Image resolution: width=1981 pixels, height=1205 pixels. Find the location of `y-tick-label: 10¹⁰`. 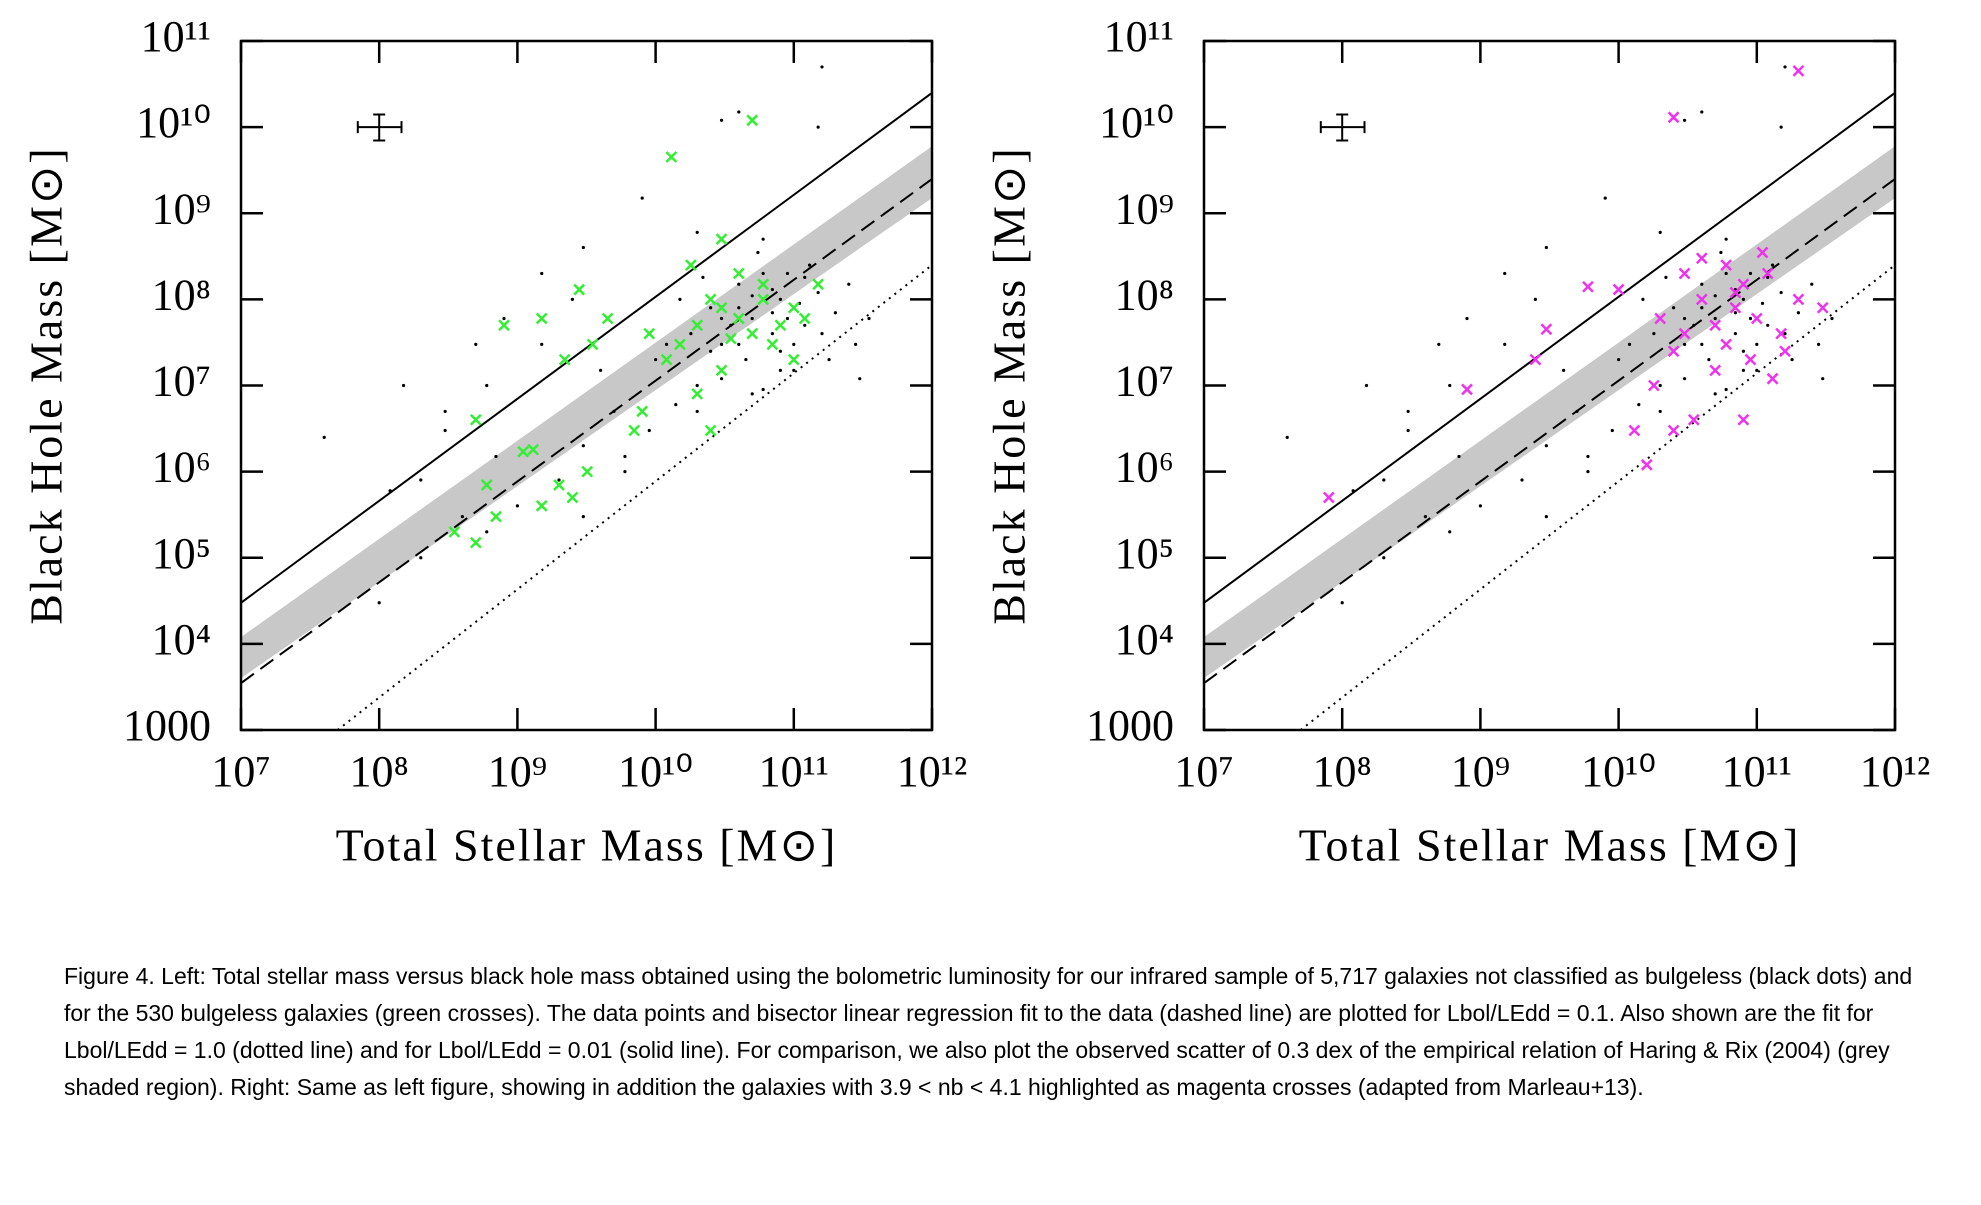

y-tick-label: 10¹⁰ is located at coordinates (173, 122).